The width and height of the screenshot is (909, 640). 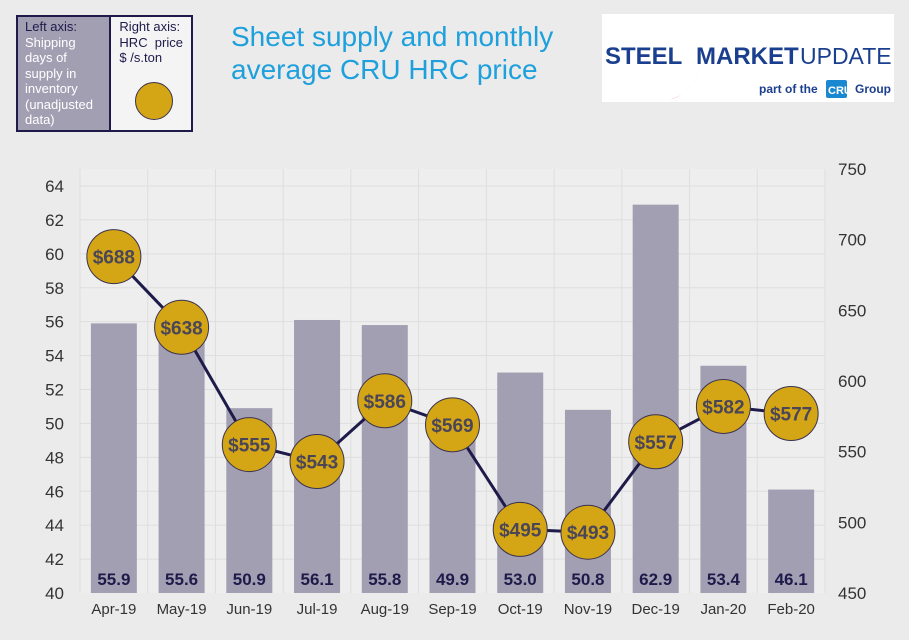 I want to click on left-axis-tick: 62, so click(x=54, y=220).